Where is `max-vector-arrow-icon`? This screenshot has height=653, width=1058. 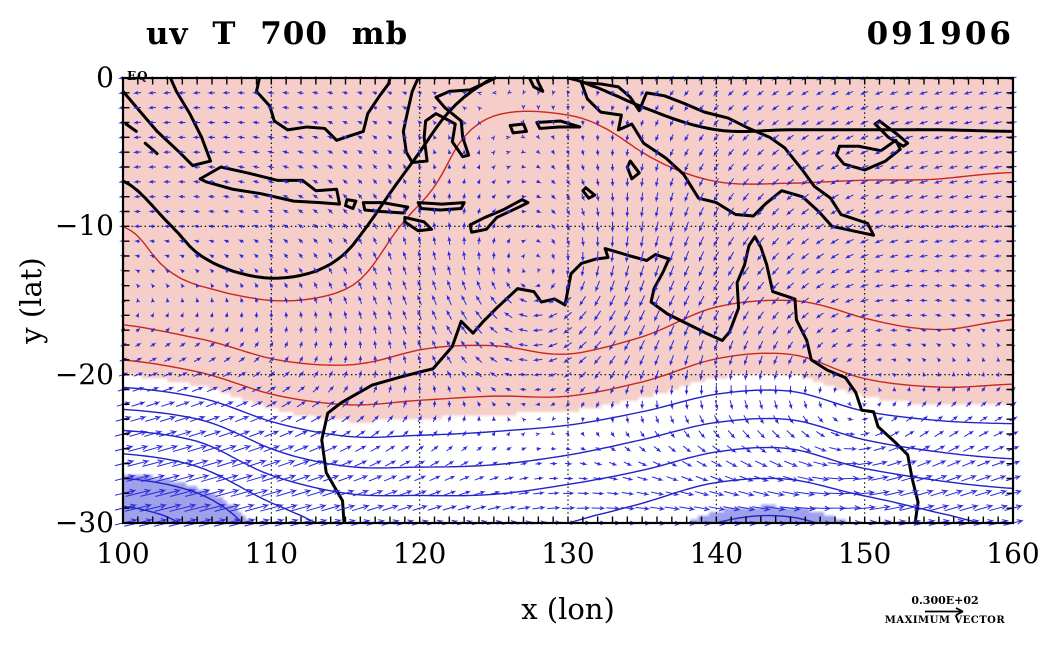
max-vector-arrow-icon is located at coordinates (944, 611).